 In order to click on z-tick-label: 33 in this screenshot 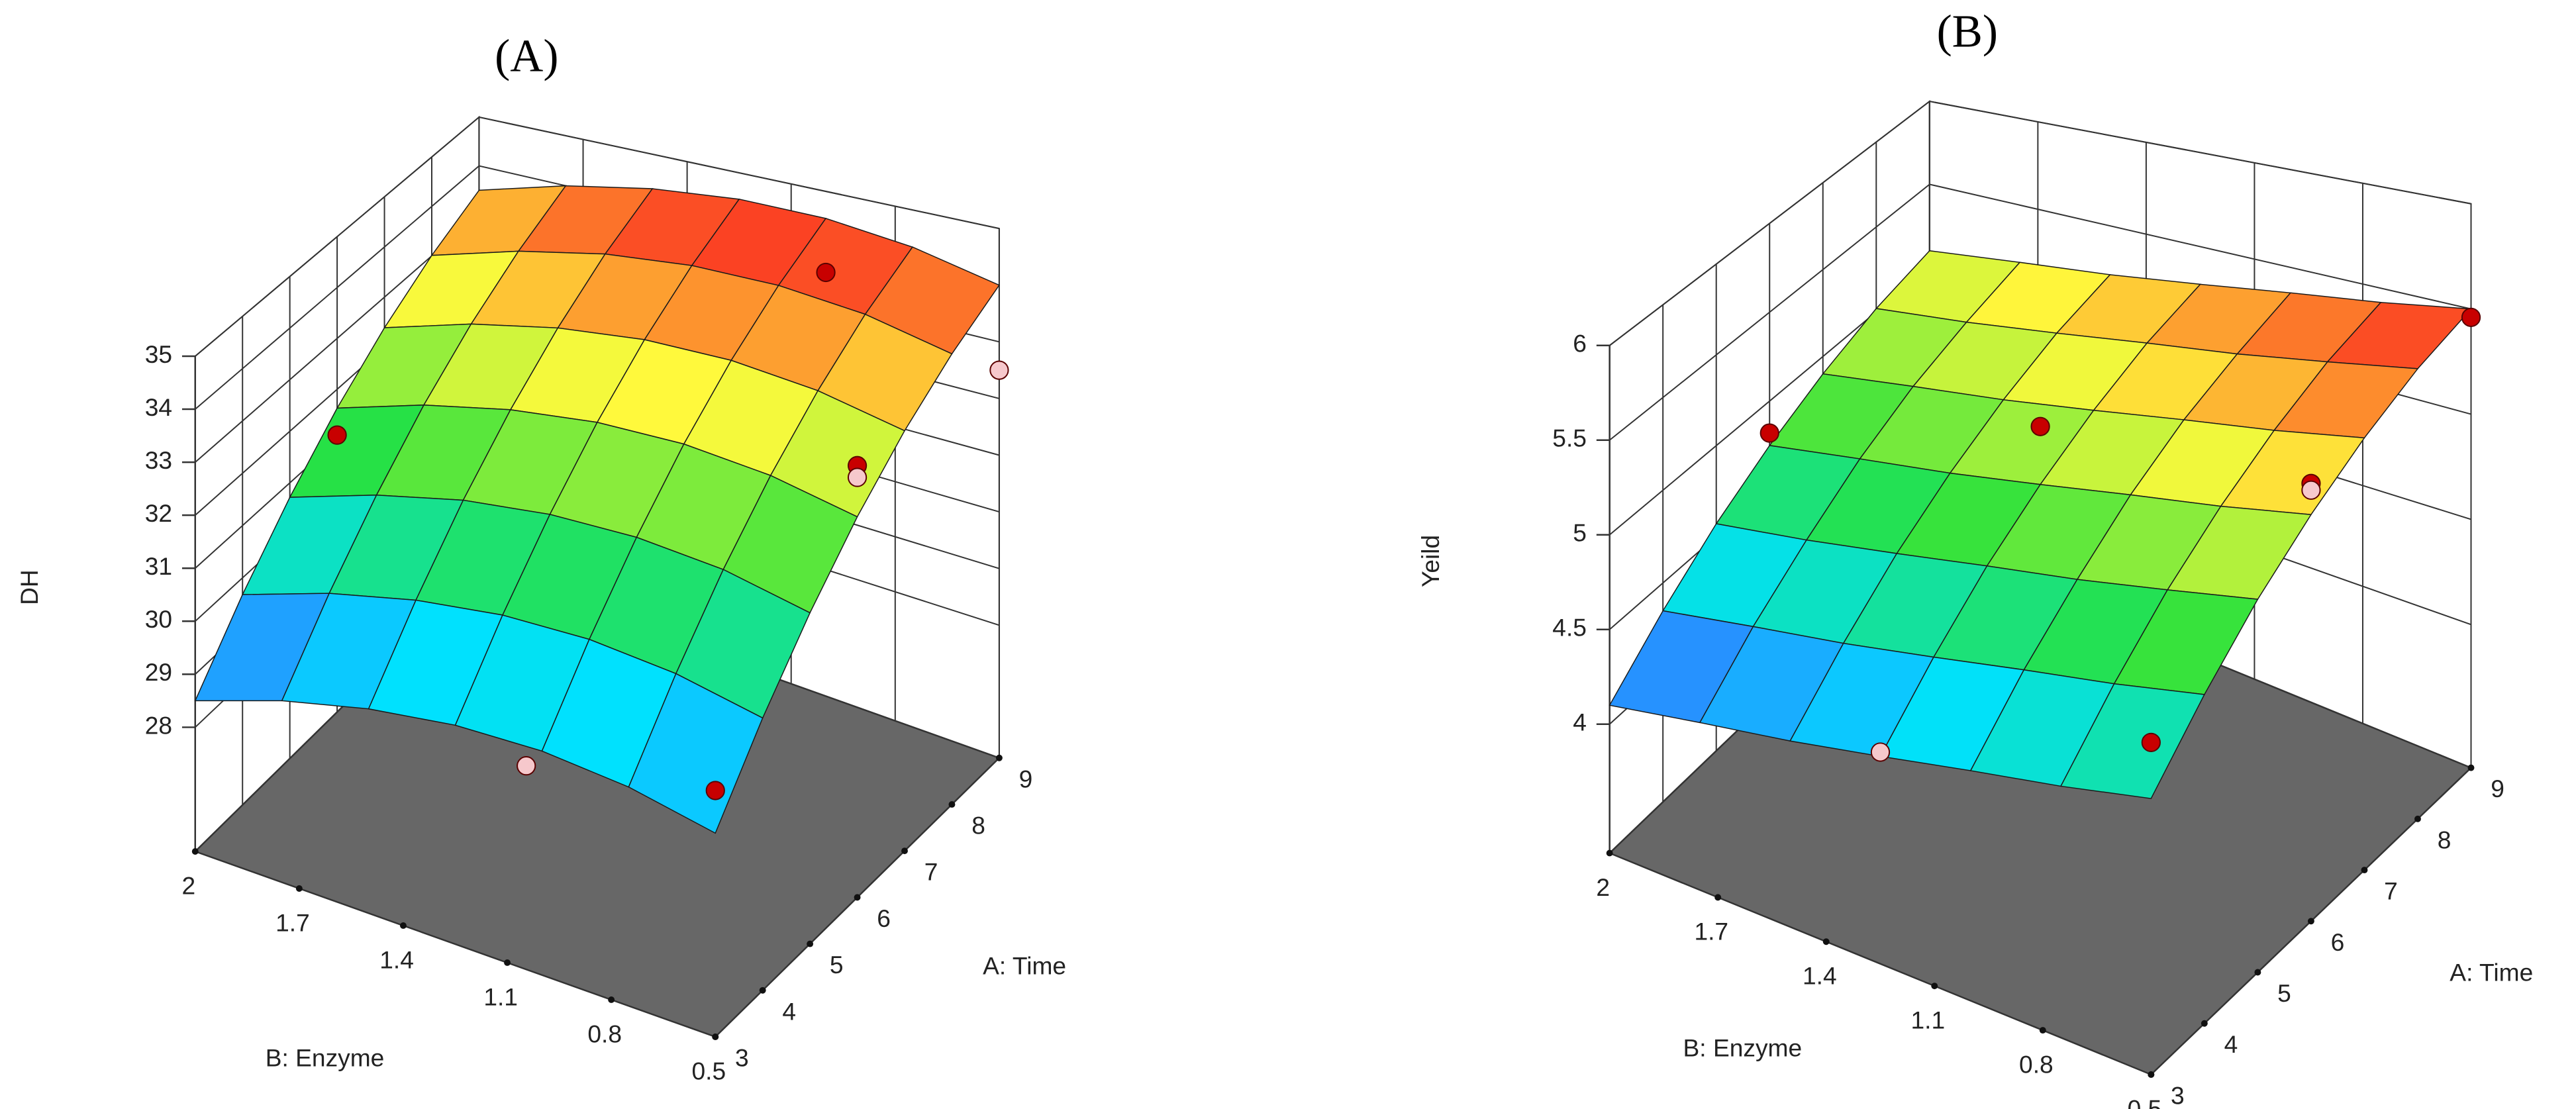, I will do `click(158, 460)`.